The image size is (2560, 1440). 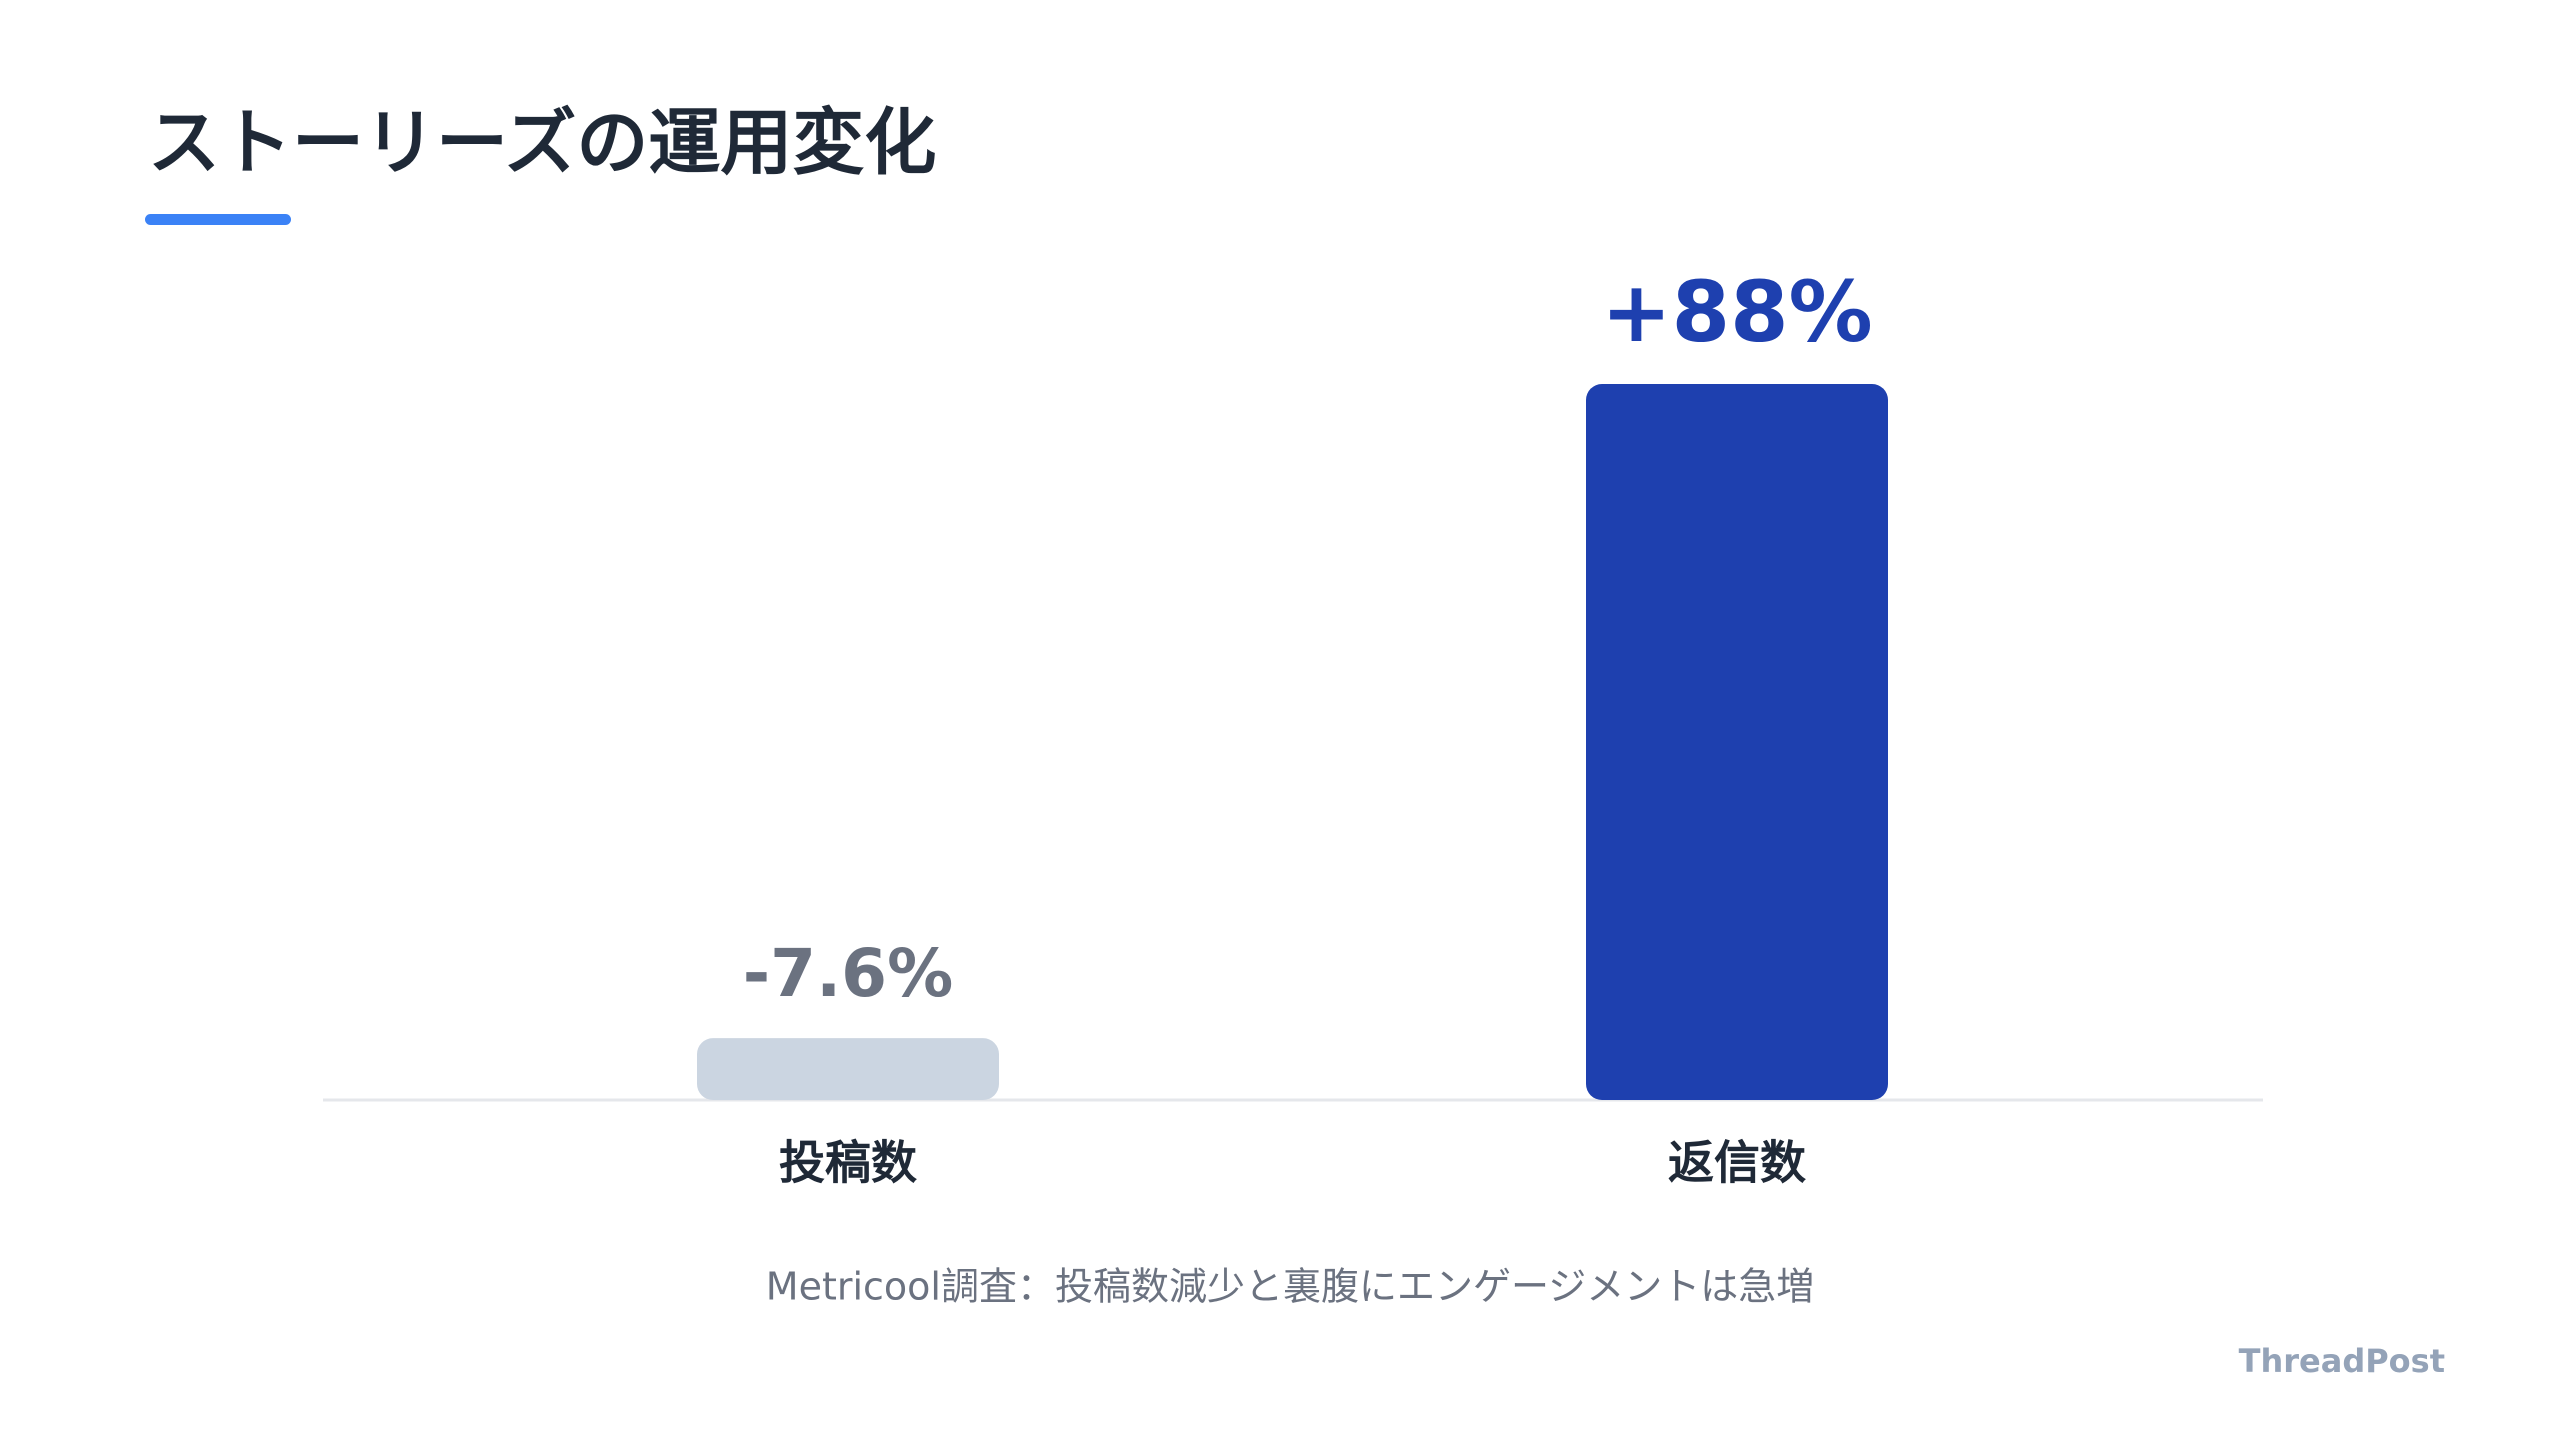 I want to click on caption: Metricool調査：投稿数減少と裏腹にエンゲージメントは急増, so click(x=1290, y=1287).